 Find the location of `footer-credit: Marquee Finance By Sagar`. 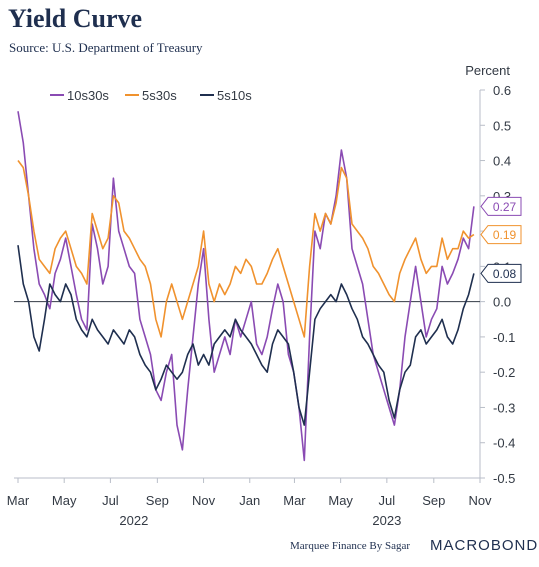

footer-credit: Marquee Finance By Sagar is located at coordinates (350, 546).